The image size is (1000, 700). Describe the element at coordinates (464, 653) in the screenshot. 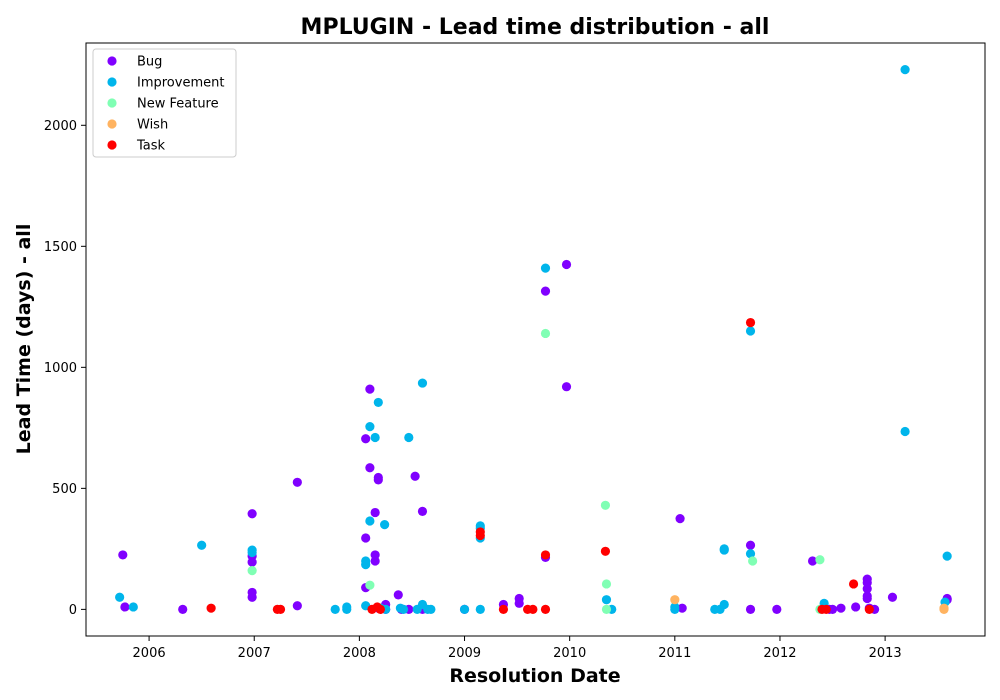

I see `x-tick-label: 2009` at that location.